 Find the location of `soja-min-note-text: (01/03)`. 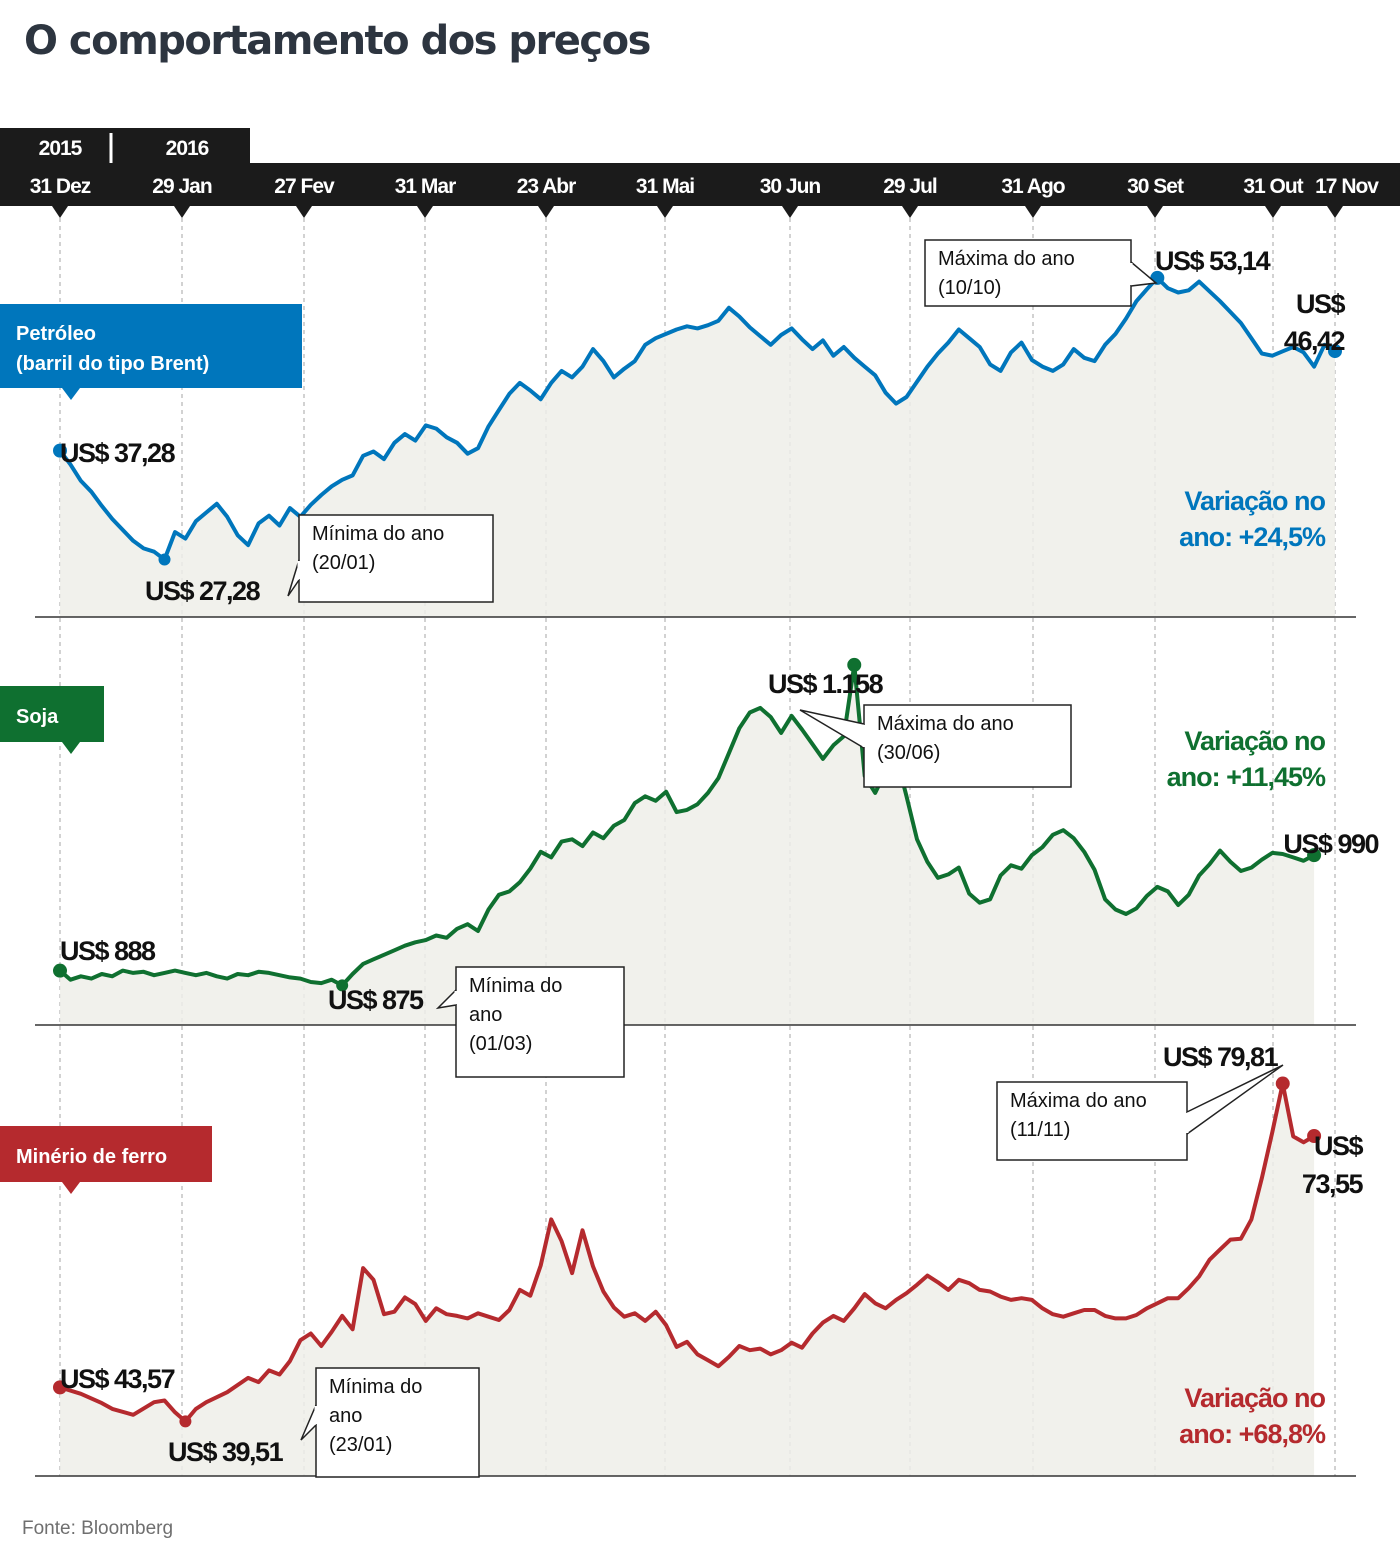

soja-min-note-text: (01/03) is located at coordinates (500, 1044).